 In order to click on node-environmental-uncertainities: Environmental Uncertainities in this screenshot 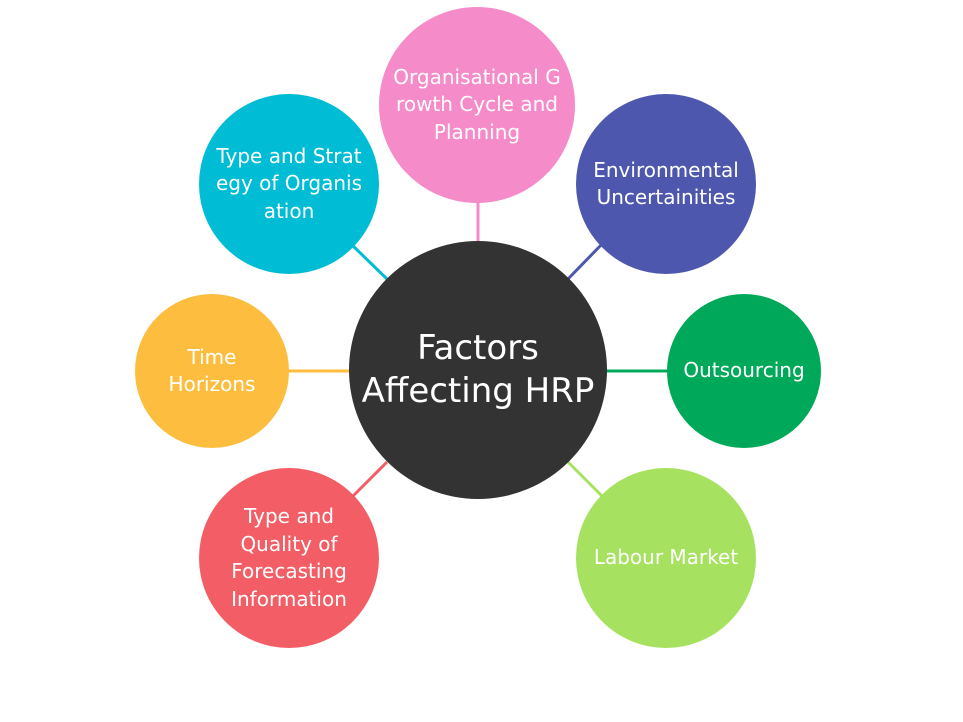, I will do `click(666, 184)`.